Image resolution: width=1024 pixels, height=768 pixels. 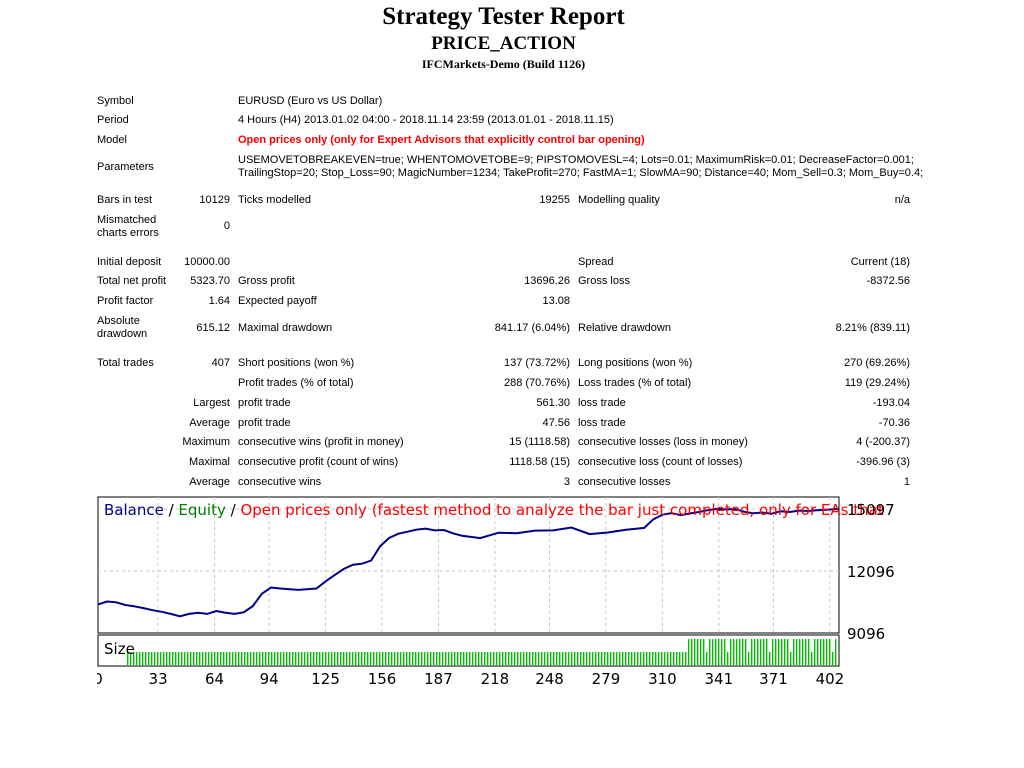 I want to click on long-positions-value: 270 (69.26%), so click(x=876, y=363).